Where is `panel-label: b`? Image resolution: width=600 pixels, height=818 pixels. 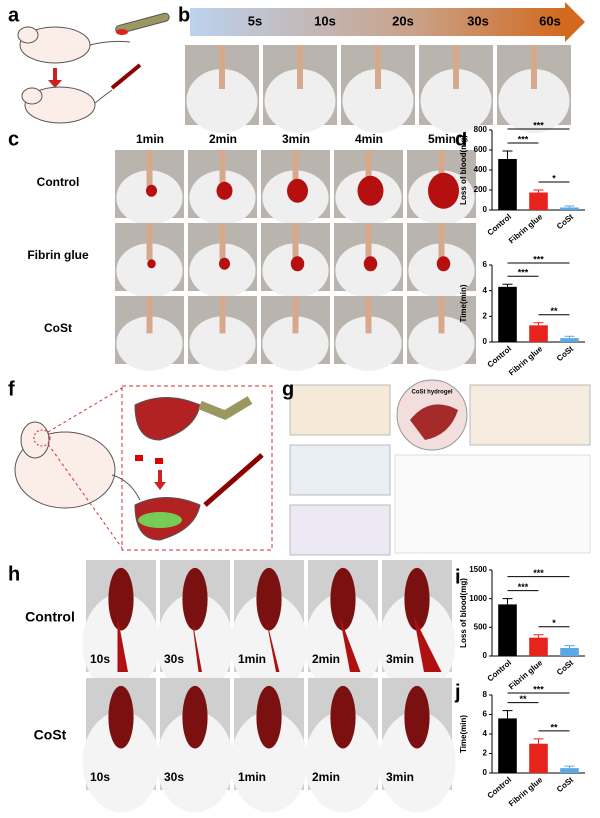
panel-label: b is located at coordinates (184, 15).